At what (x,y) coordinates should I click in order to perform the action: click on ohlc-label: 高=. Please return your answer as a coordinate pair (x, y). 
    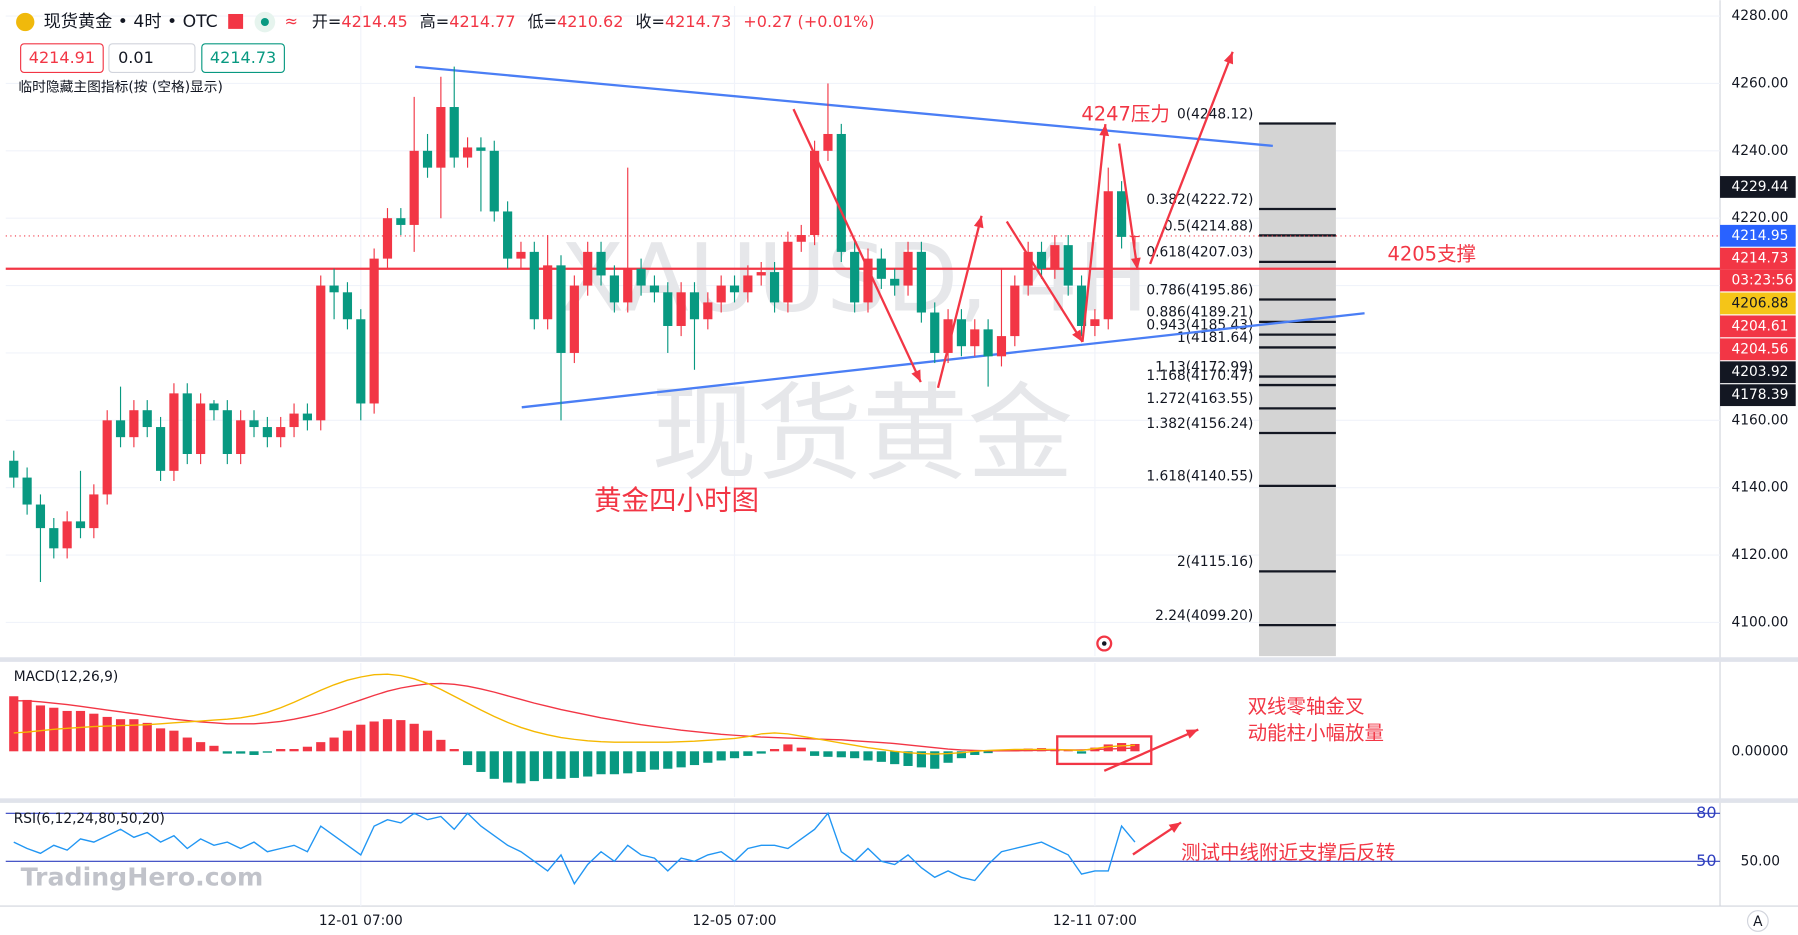
    Looking at the image, I should click on (435, 21).